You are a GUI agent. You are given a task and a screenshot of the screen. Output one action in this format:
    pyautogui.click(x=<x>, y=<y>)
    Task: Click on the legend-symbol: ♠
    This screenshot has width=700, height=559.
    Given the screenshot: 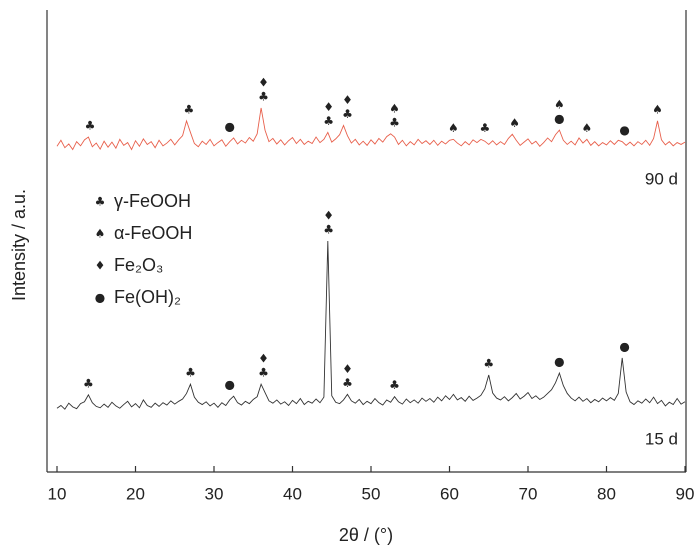 What is the action you would take?
    pyautogui.click(x=100, y=234)
    